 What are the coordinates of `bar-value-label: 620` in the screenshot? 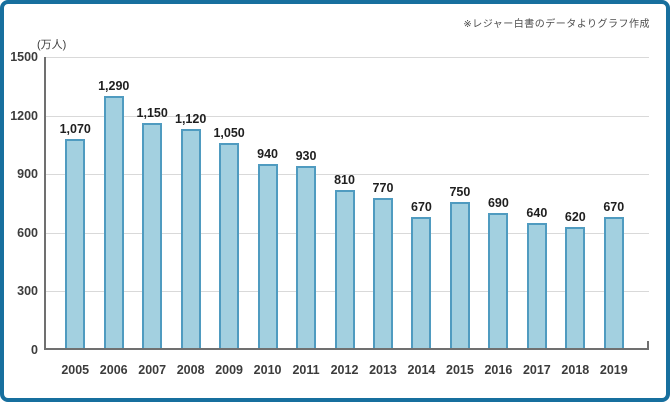 It's located at (575, 216).